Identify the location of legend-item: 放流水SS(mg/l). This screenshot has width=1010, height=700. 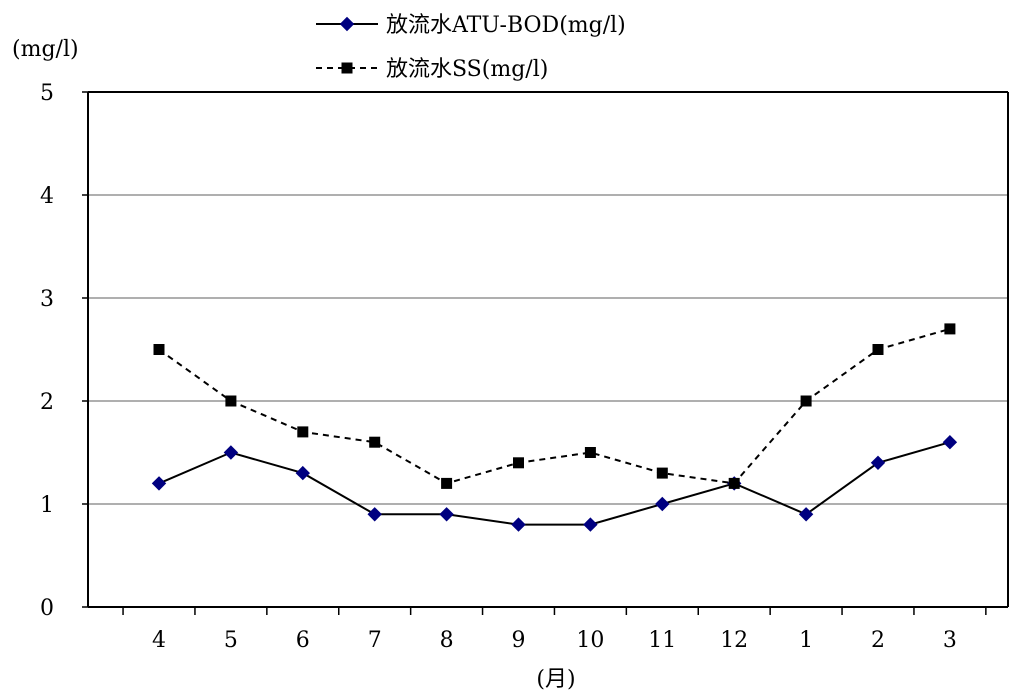
(432, 69).